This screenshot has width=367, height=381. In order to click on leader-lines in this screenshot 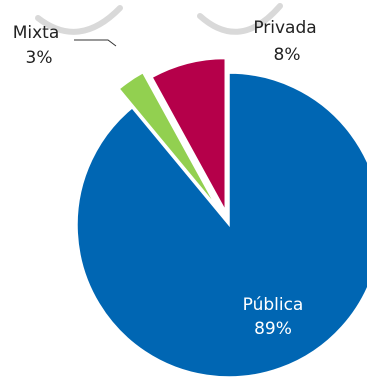, I will do `click(95, 43)`.